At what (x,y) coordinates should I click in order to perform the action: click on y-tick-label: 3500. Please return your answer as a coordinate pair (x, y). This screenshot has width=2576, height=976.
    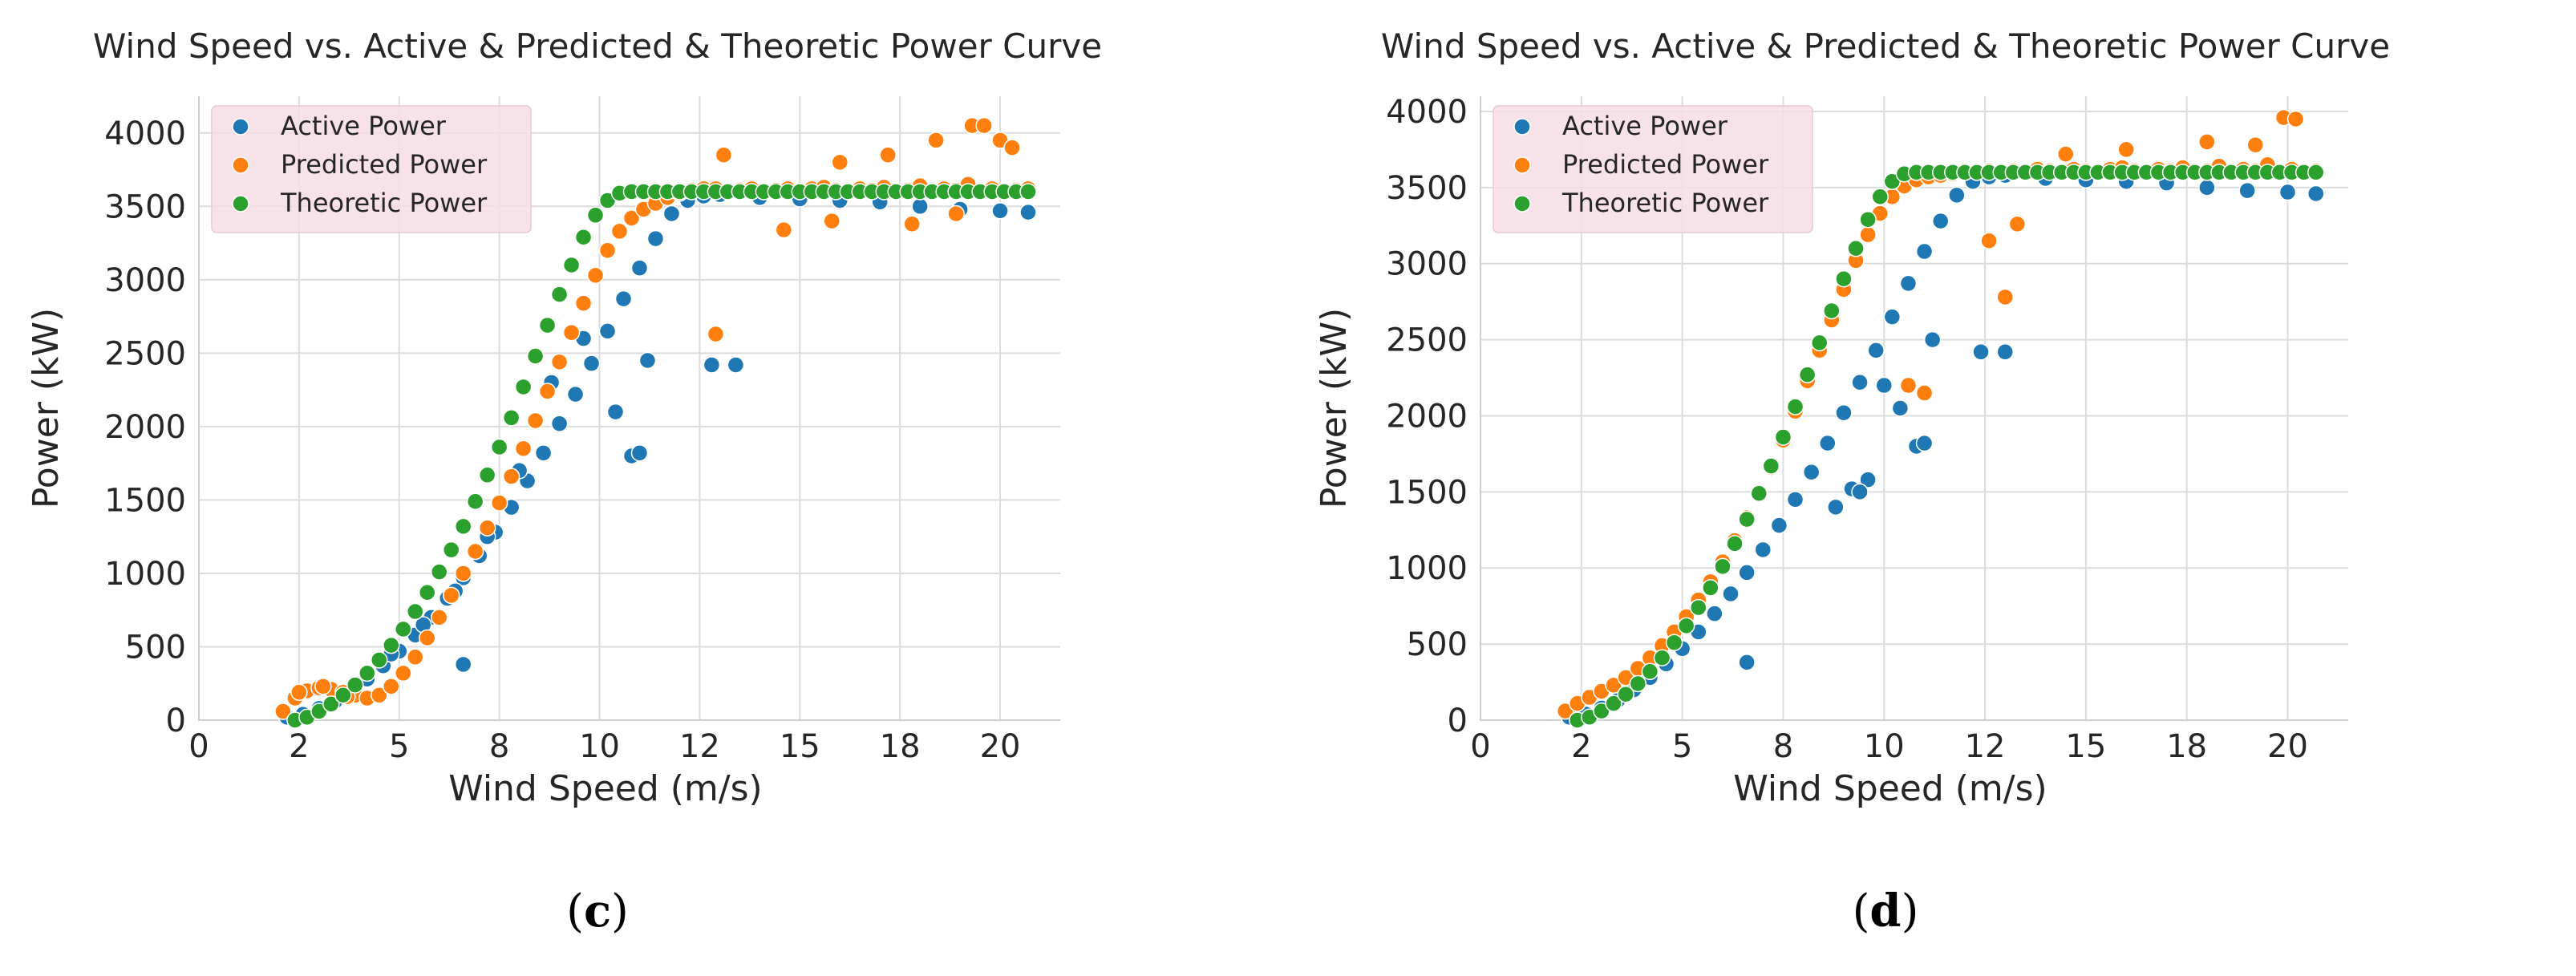
    Looking at the image, I should click on (1427, 188).